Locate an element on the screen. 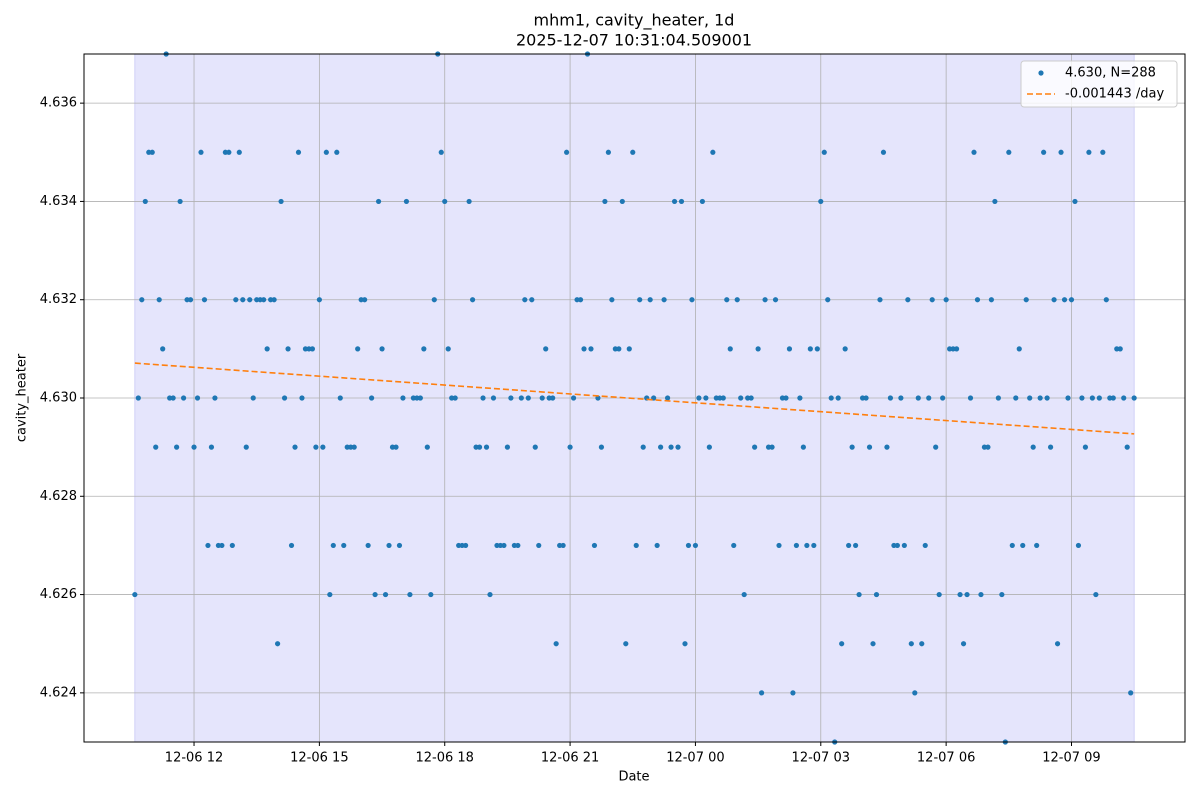 This screenshot has width=1200, height=800. chart-title: mhm1, cavity_heater, 1d is located at coordinates (634, 21).